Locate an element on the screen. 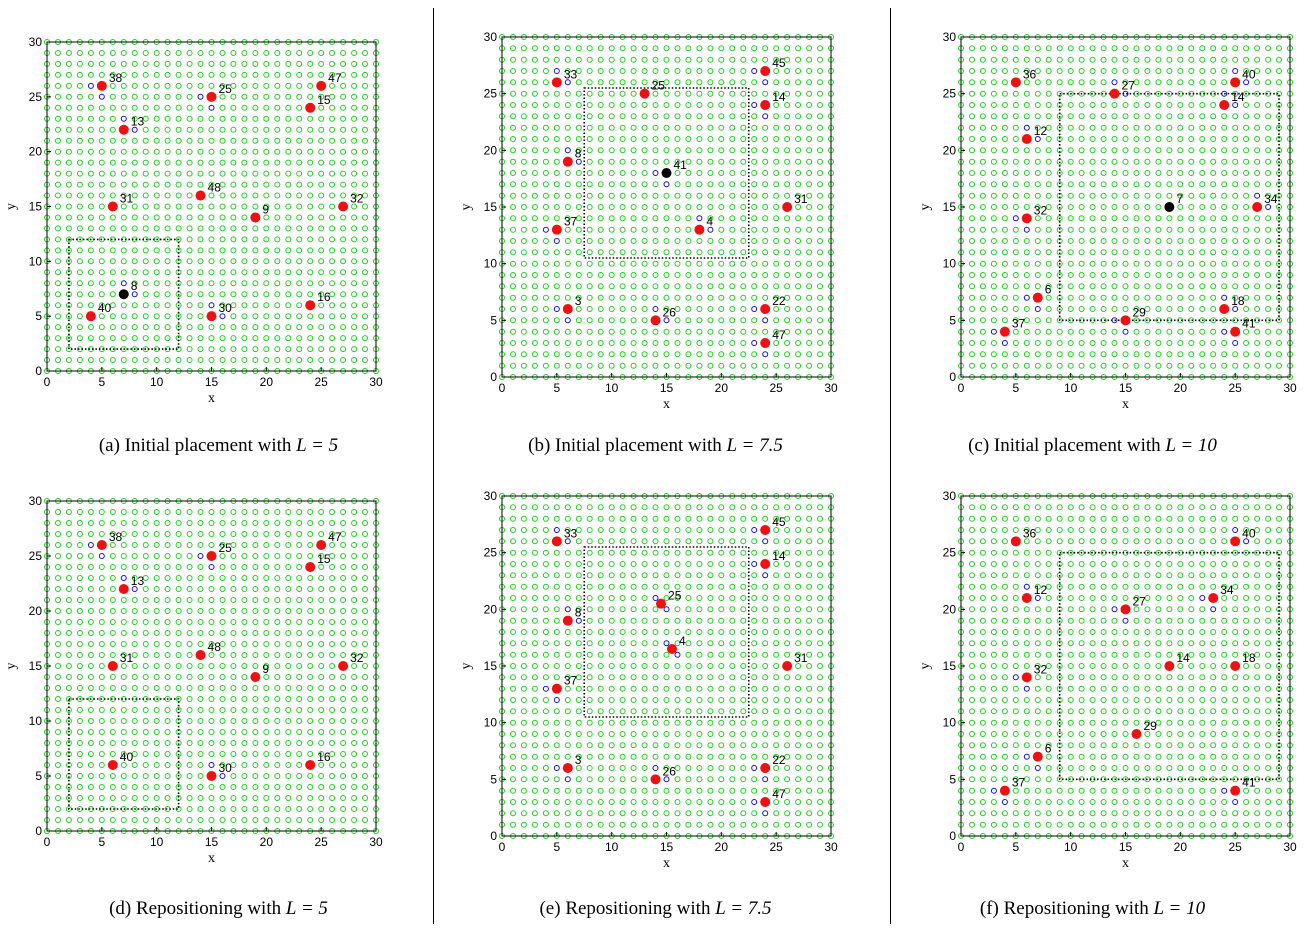  x-tick-label: 25 is located at coordinates (321, 382).